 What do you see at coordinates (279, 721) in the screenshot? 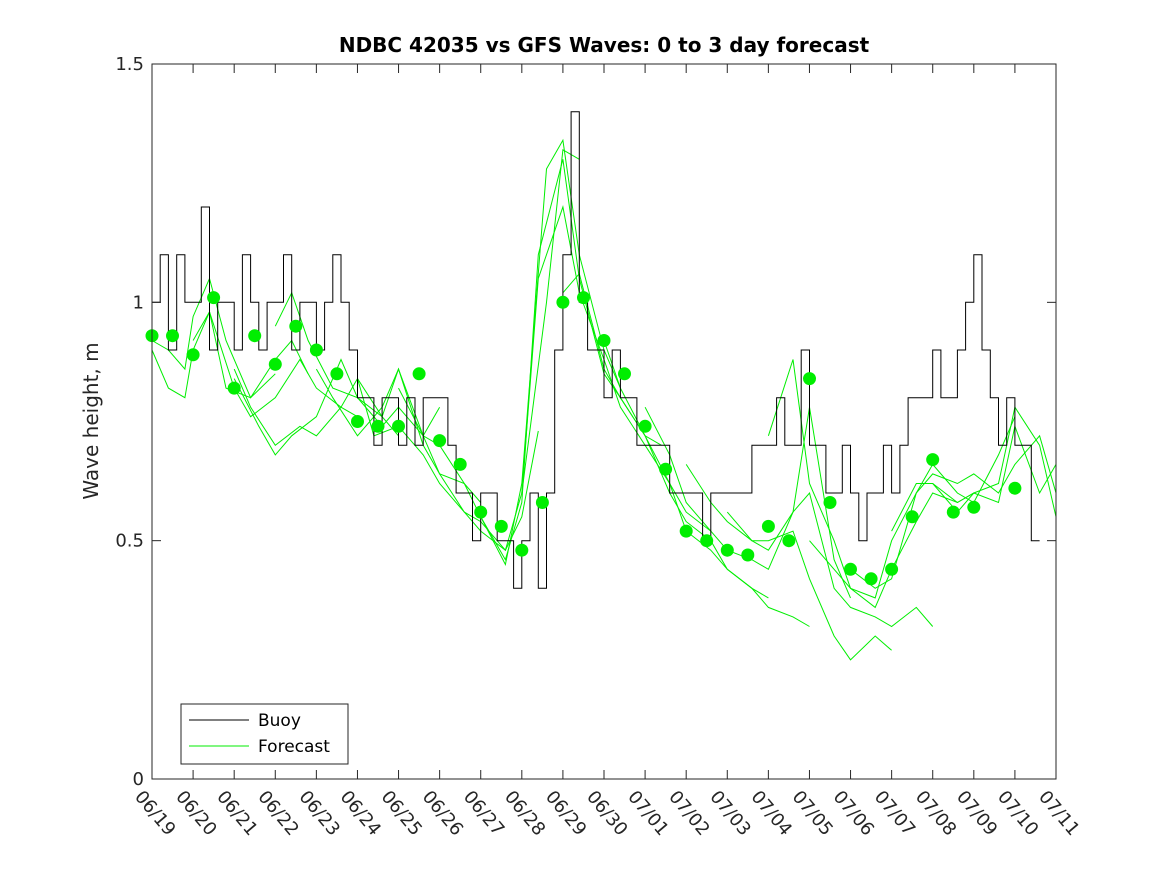
I see `legend-buoy-label: Buoy` at bounding box center [279, 721].